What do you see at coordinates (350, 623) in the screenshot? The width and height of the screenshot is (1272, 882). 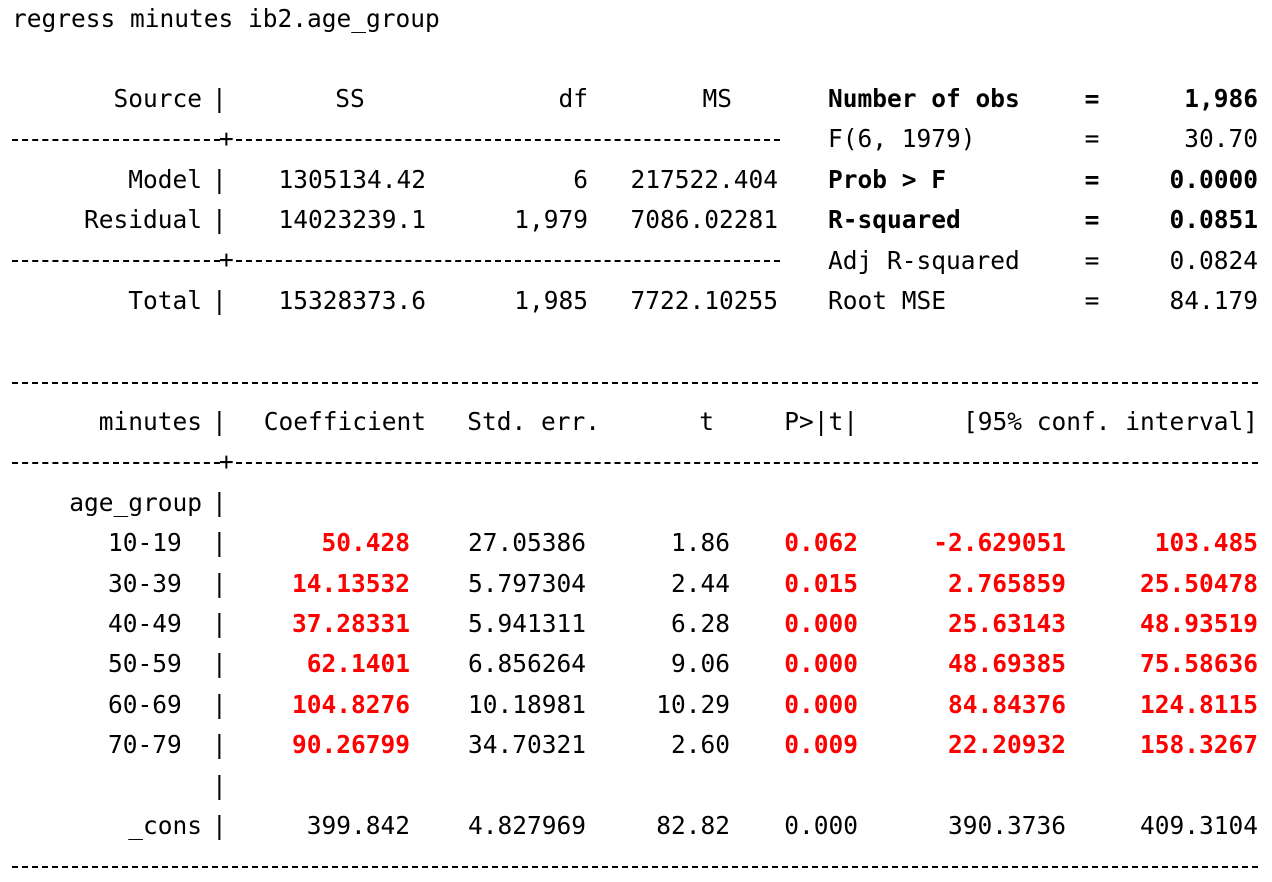 I see `coef-value: 37.28331` at bounding box center [350, 623].